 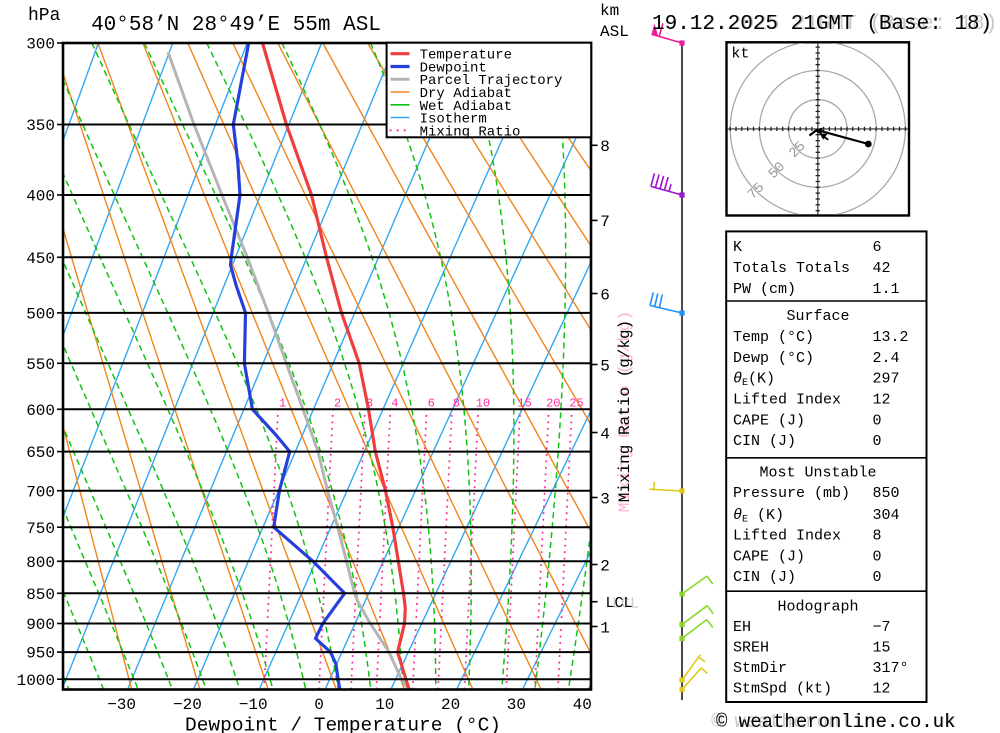 What do you see at coordinates (773, 337) in the screenshot?
I see `svg-text: Temp (°C)` at bounding box center [773, 337].